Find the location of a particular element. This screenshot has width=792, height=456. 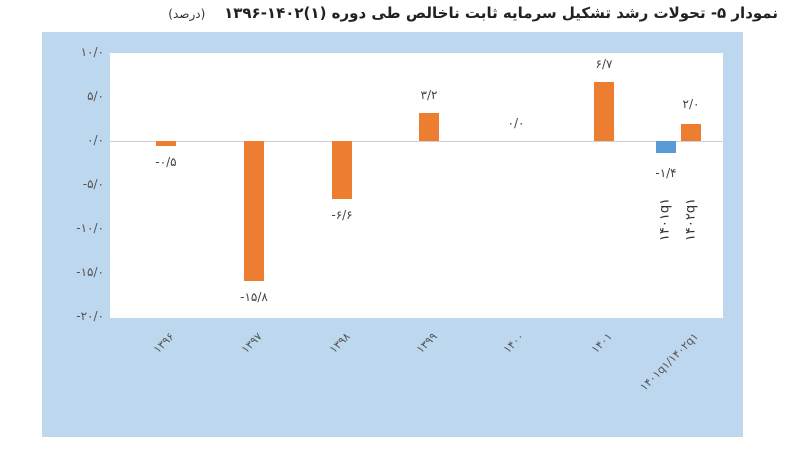

y-tick: -۱۰/۰ is located at coordinates (90, 228).